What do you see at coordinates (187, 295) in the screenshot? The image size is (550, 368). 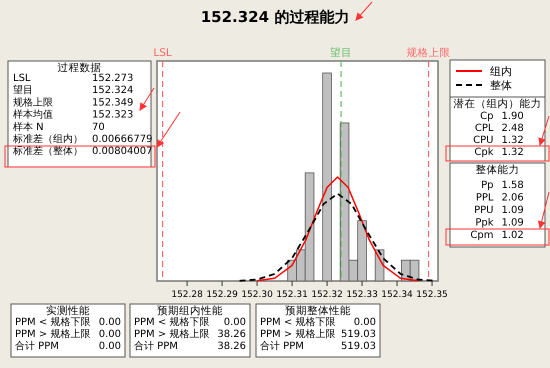 I see `x-tick-label: 152.28` at bounding box center [187, 295].